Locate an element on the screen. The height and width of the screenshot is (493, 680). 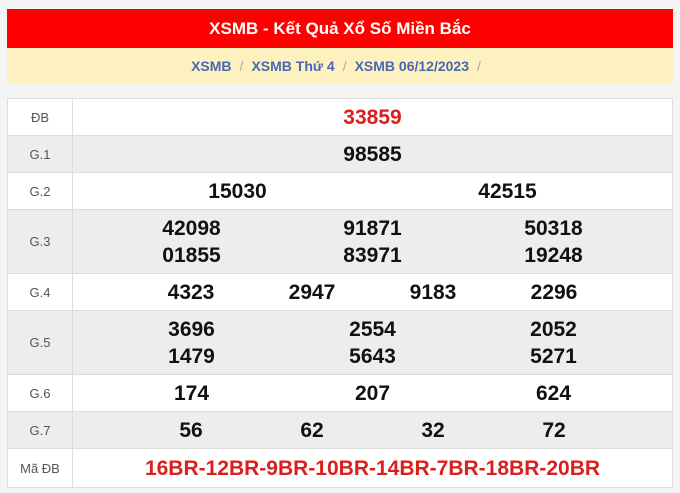
prize-row: G.3 42098 91871 50318 01855 83971 19248 is located at coordinates (340, 241).